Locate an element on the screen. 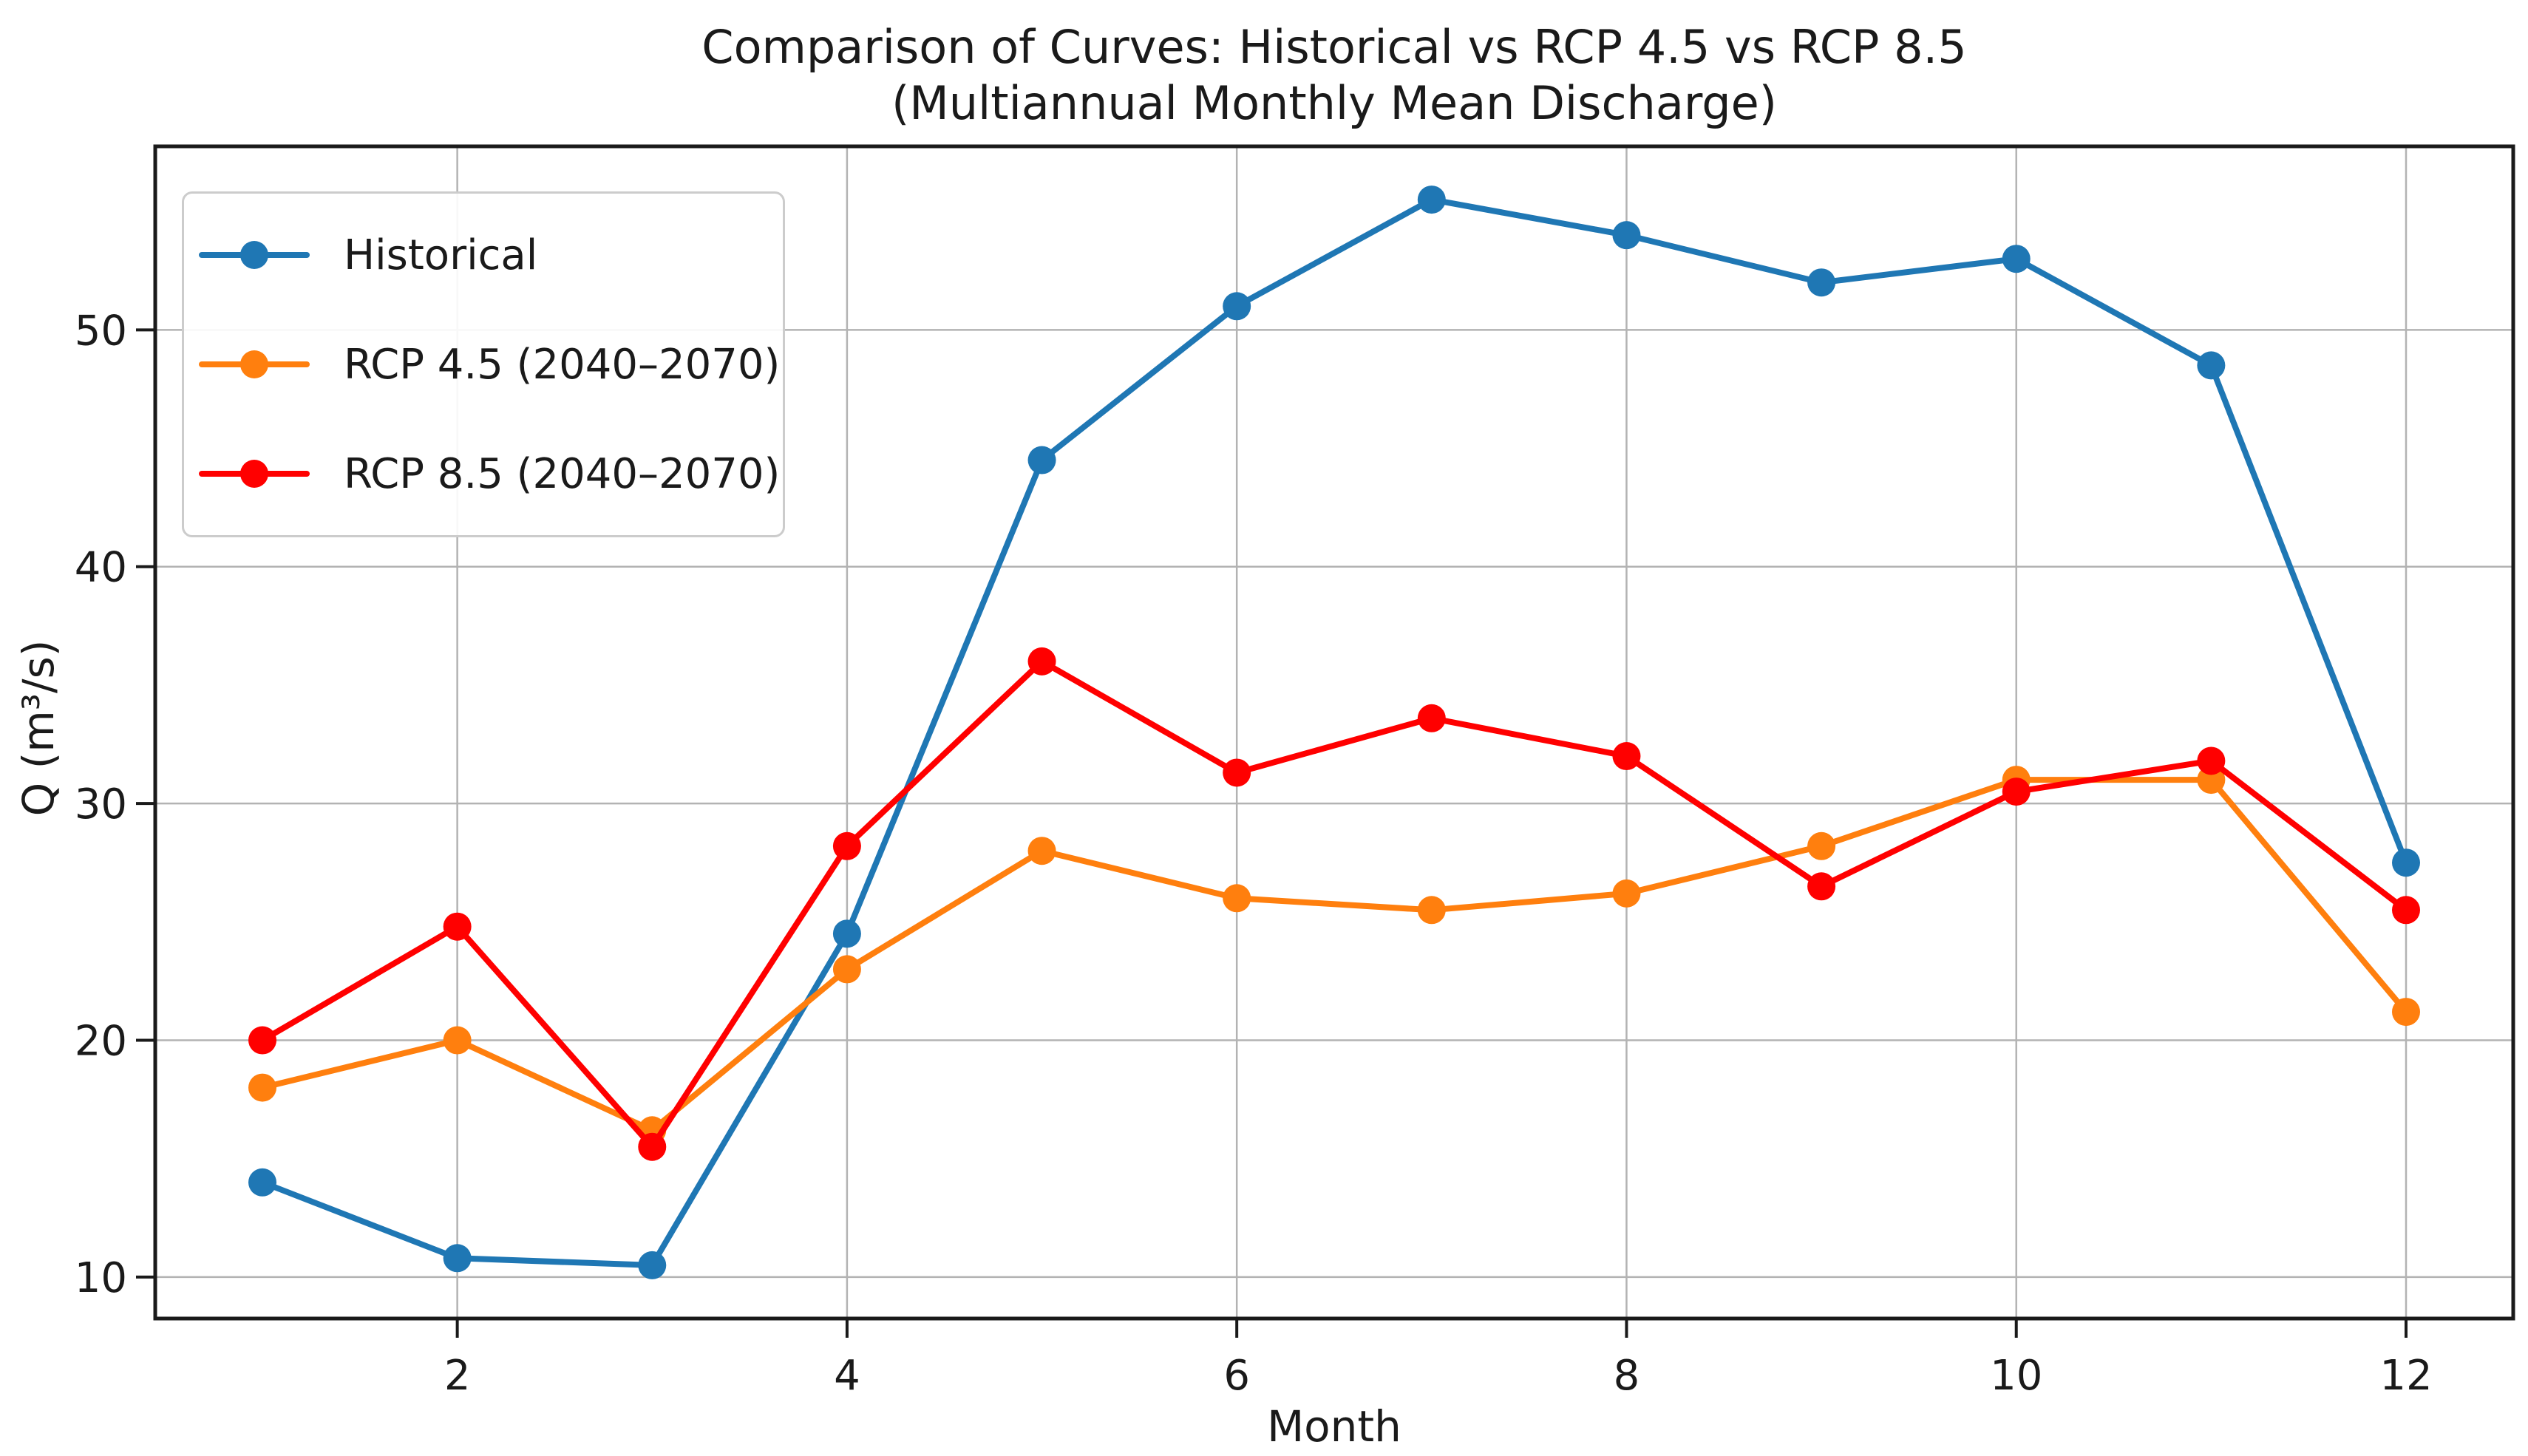 This screenshot has width=2528, height=1456. y-axis-title: Q (m³/s) is located at coordinates (38, 728).